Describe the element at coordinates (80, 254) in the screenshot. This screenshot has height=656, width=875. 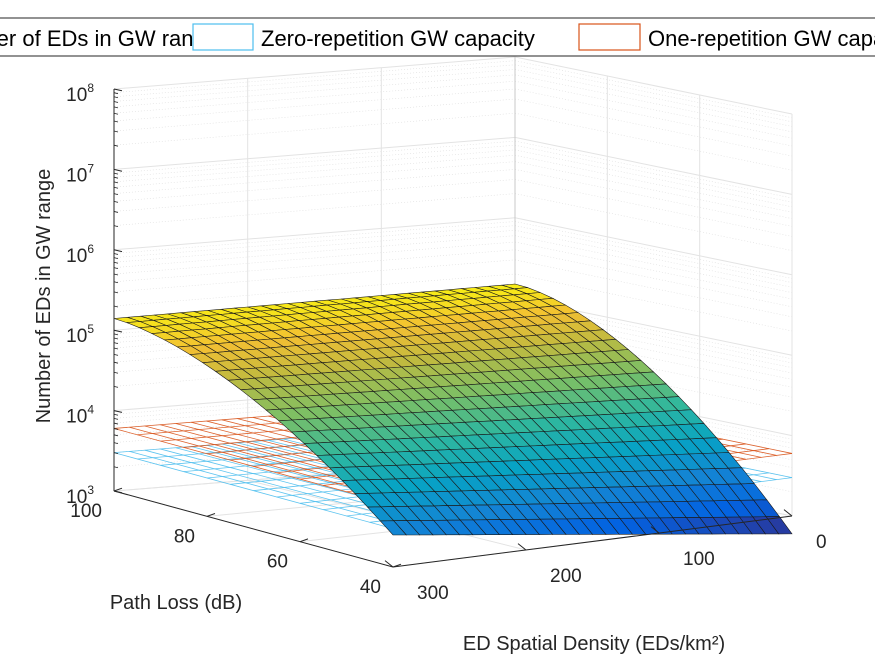
I see `z-tick-label: 10⁶` at that location.